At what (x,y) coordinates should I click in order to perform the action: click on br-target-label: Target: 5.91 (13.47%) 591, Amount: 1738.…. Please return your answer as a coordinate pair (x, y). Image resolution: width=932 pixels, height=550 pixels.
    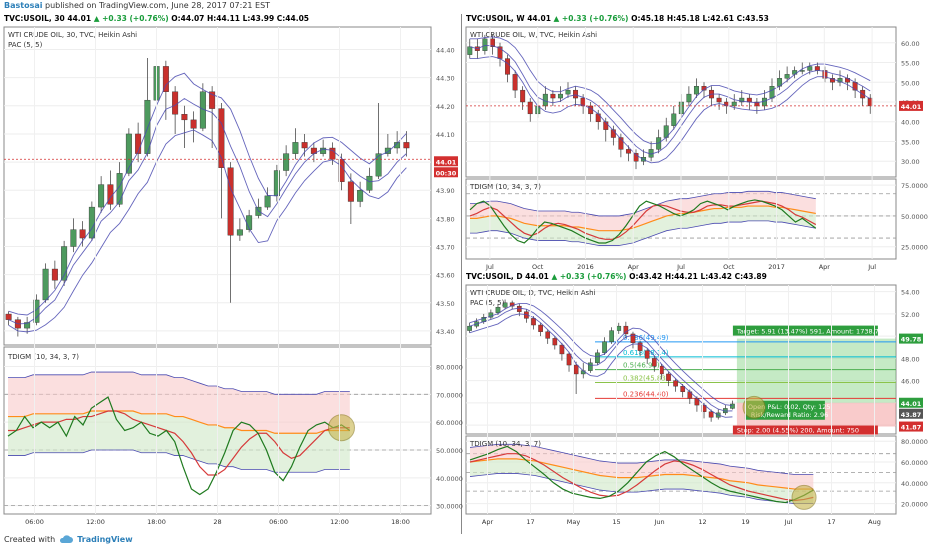
    Looking at the image, I should click on (809, 332).